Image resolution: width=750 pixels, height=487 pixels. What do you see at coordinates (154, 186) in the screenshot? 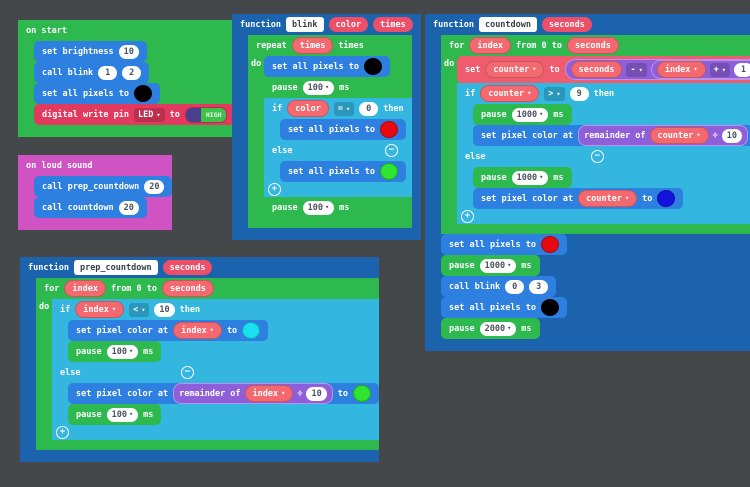
I see `prep-arg: 20` at bounding box center [154, 186].